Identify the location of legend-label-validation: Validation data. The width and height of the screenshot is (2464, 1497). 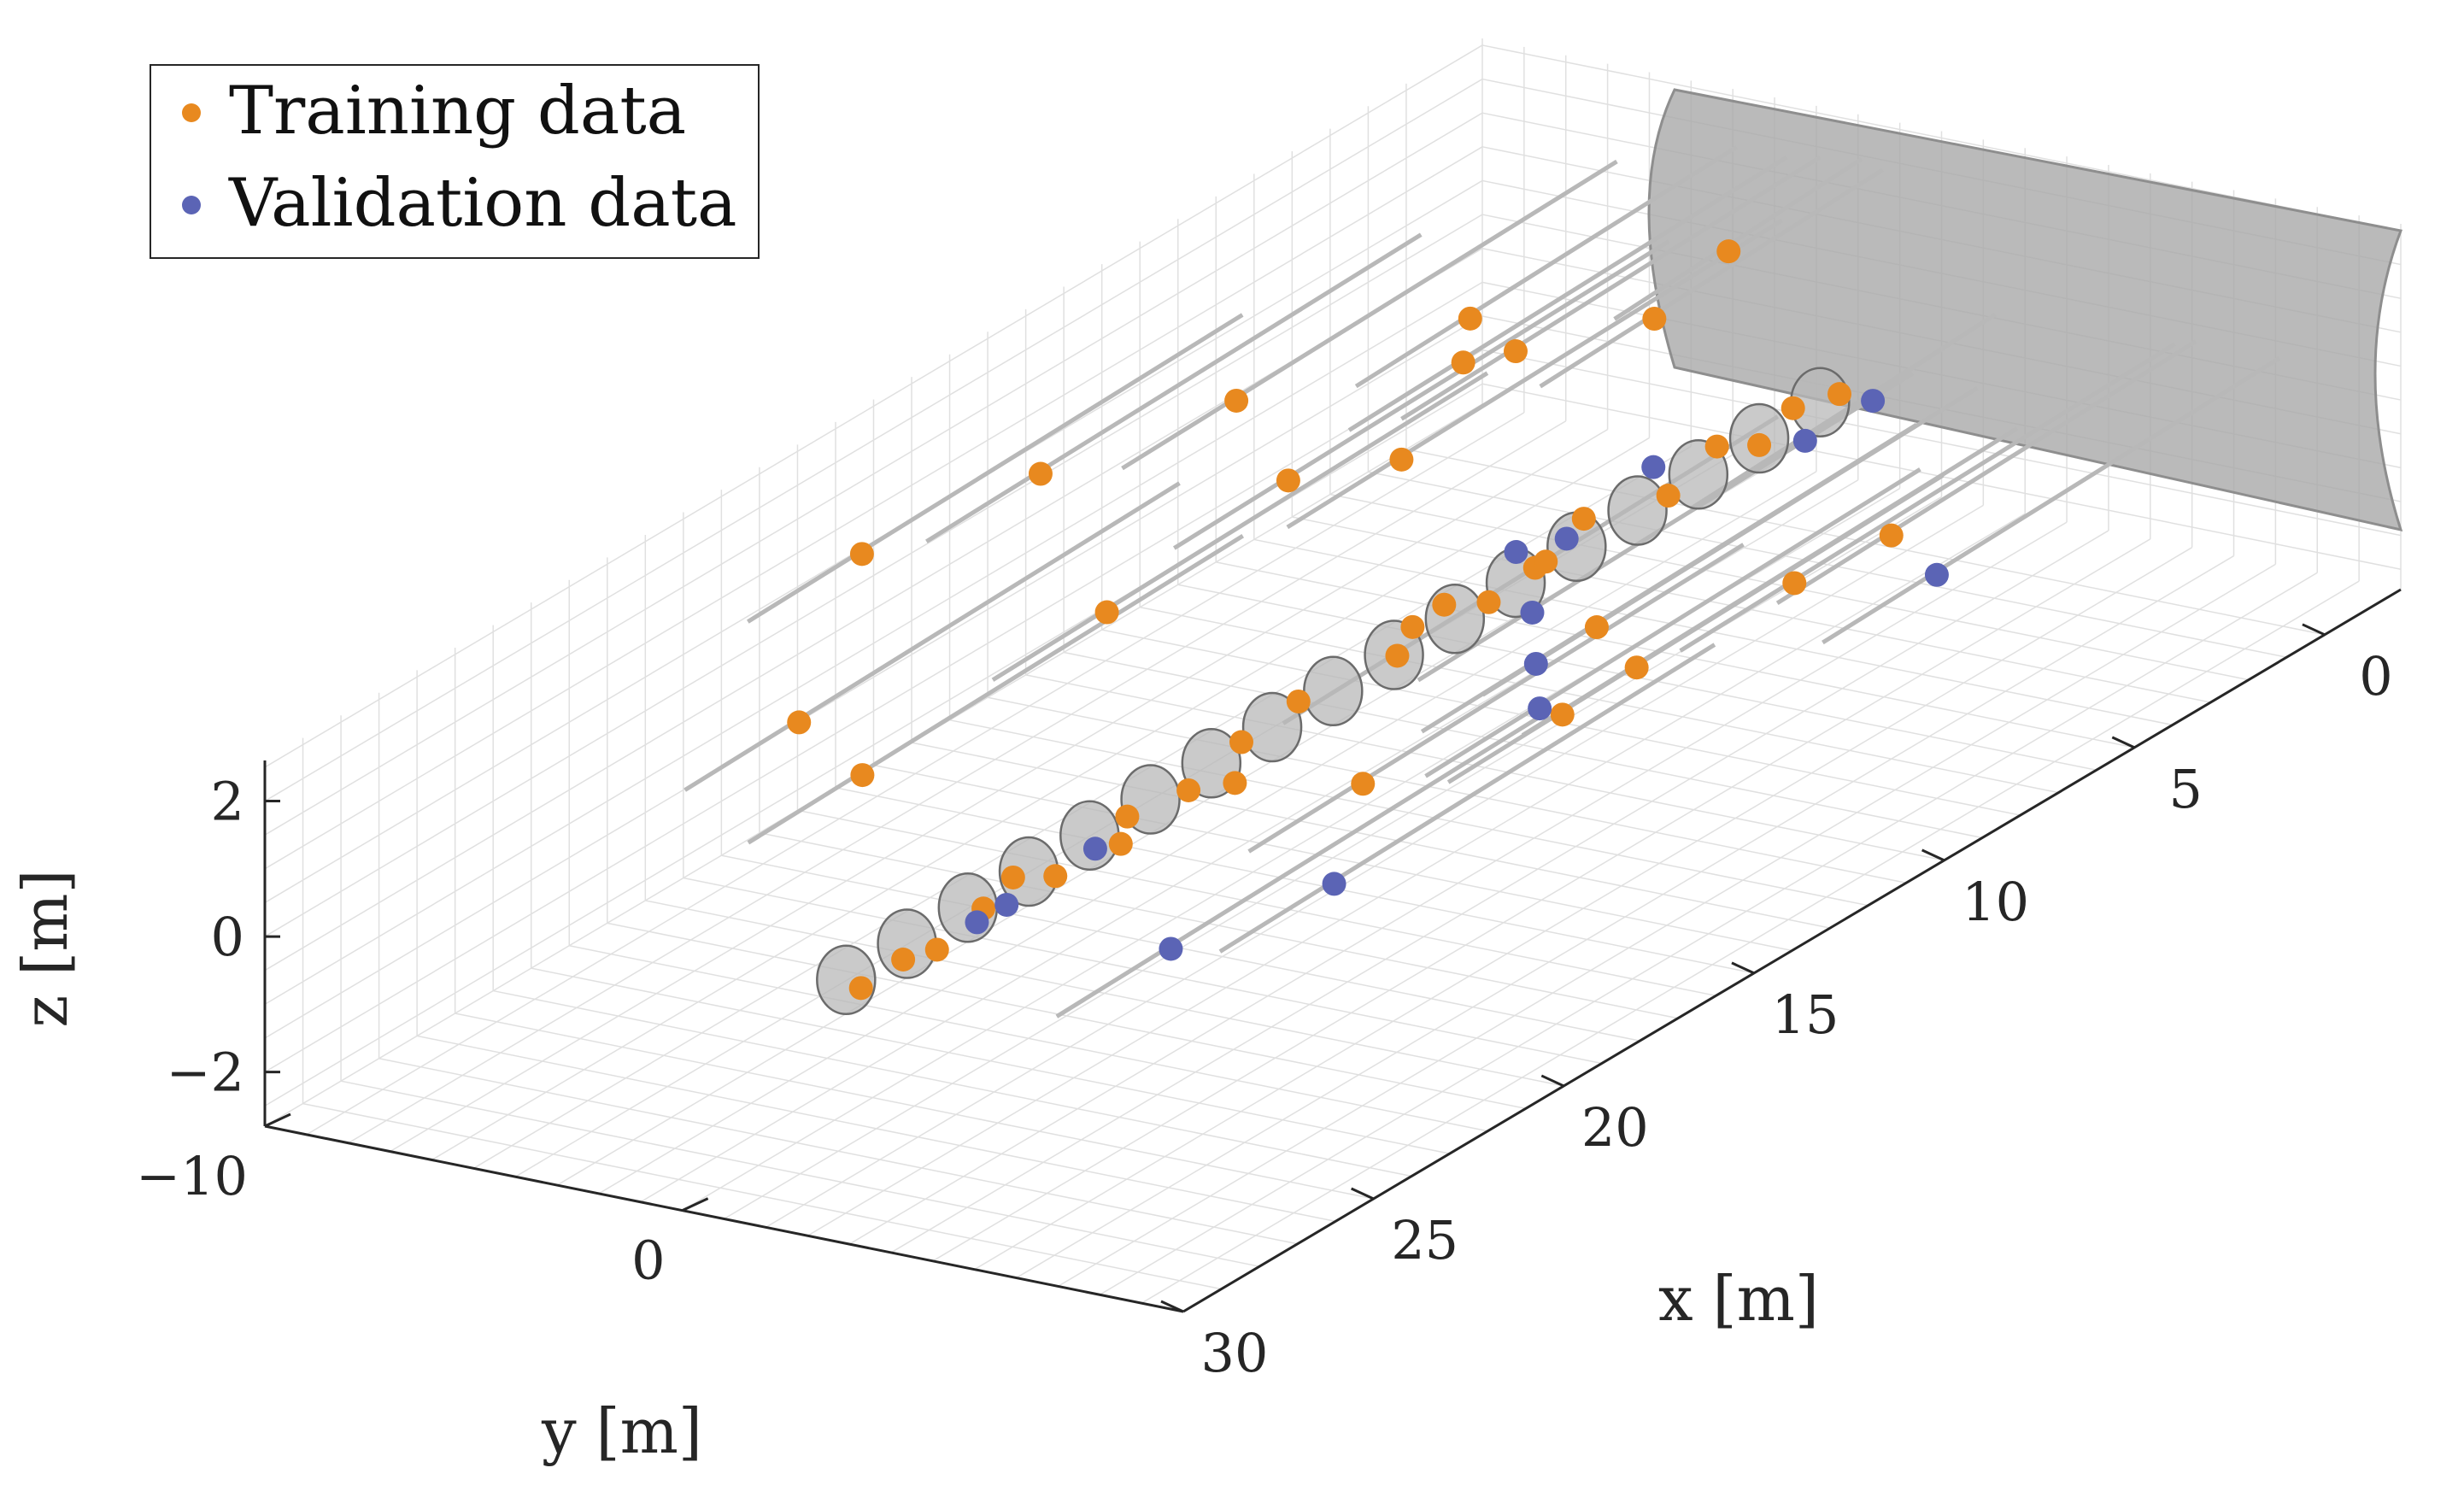
(482, 204).